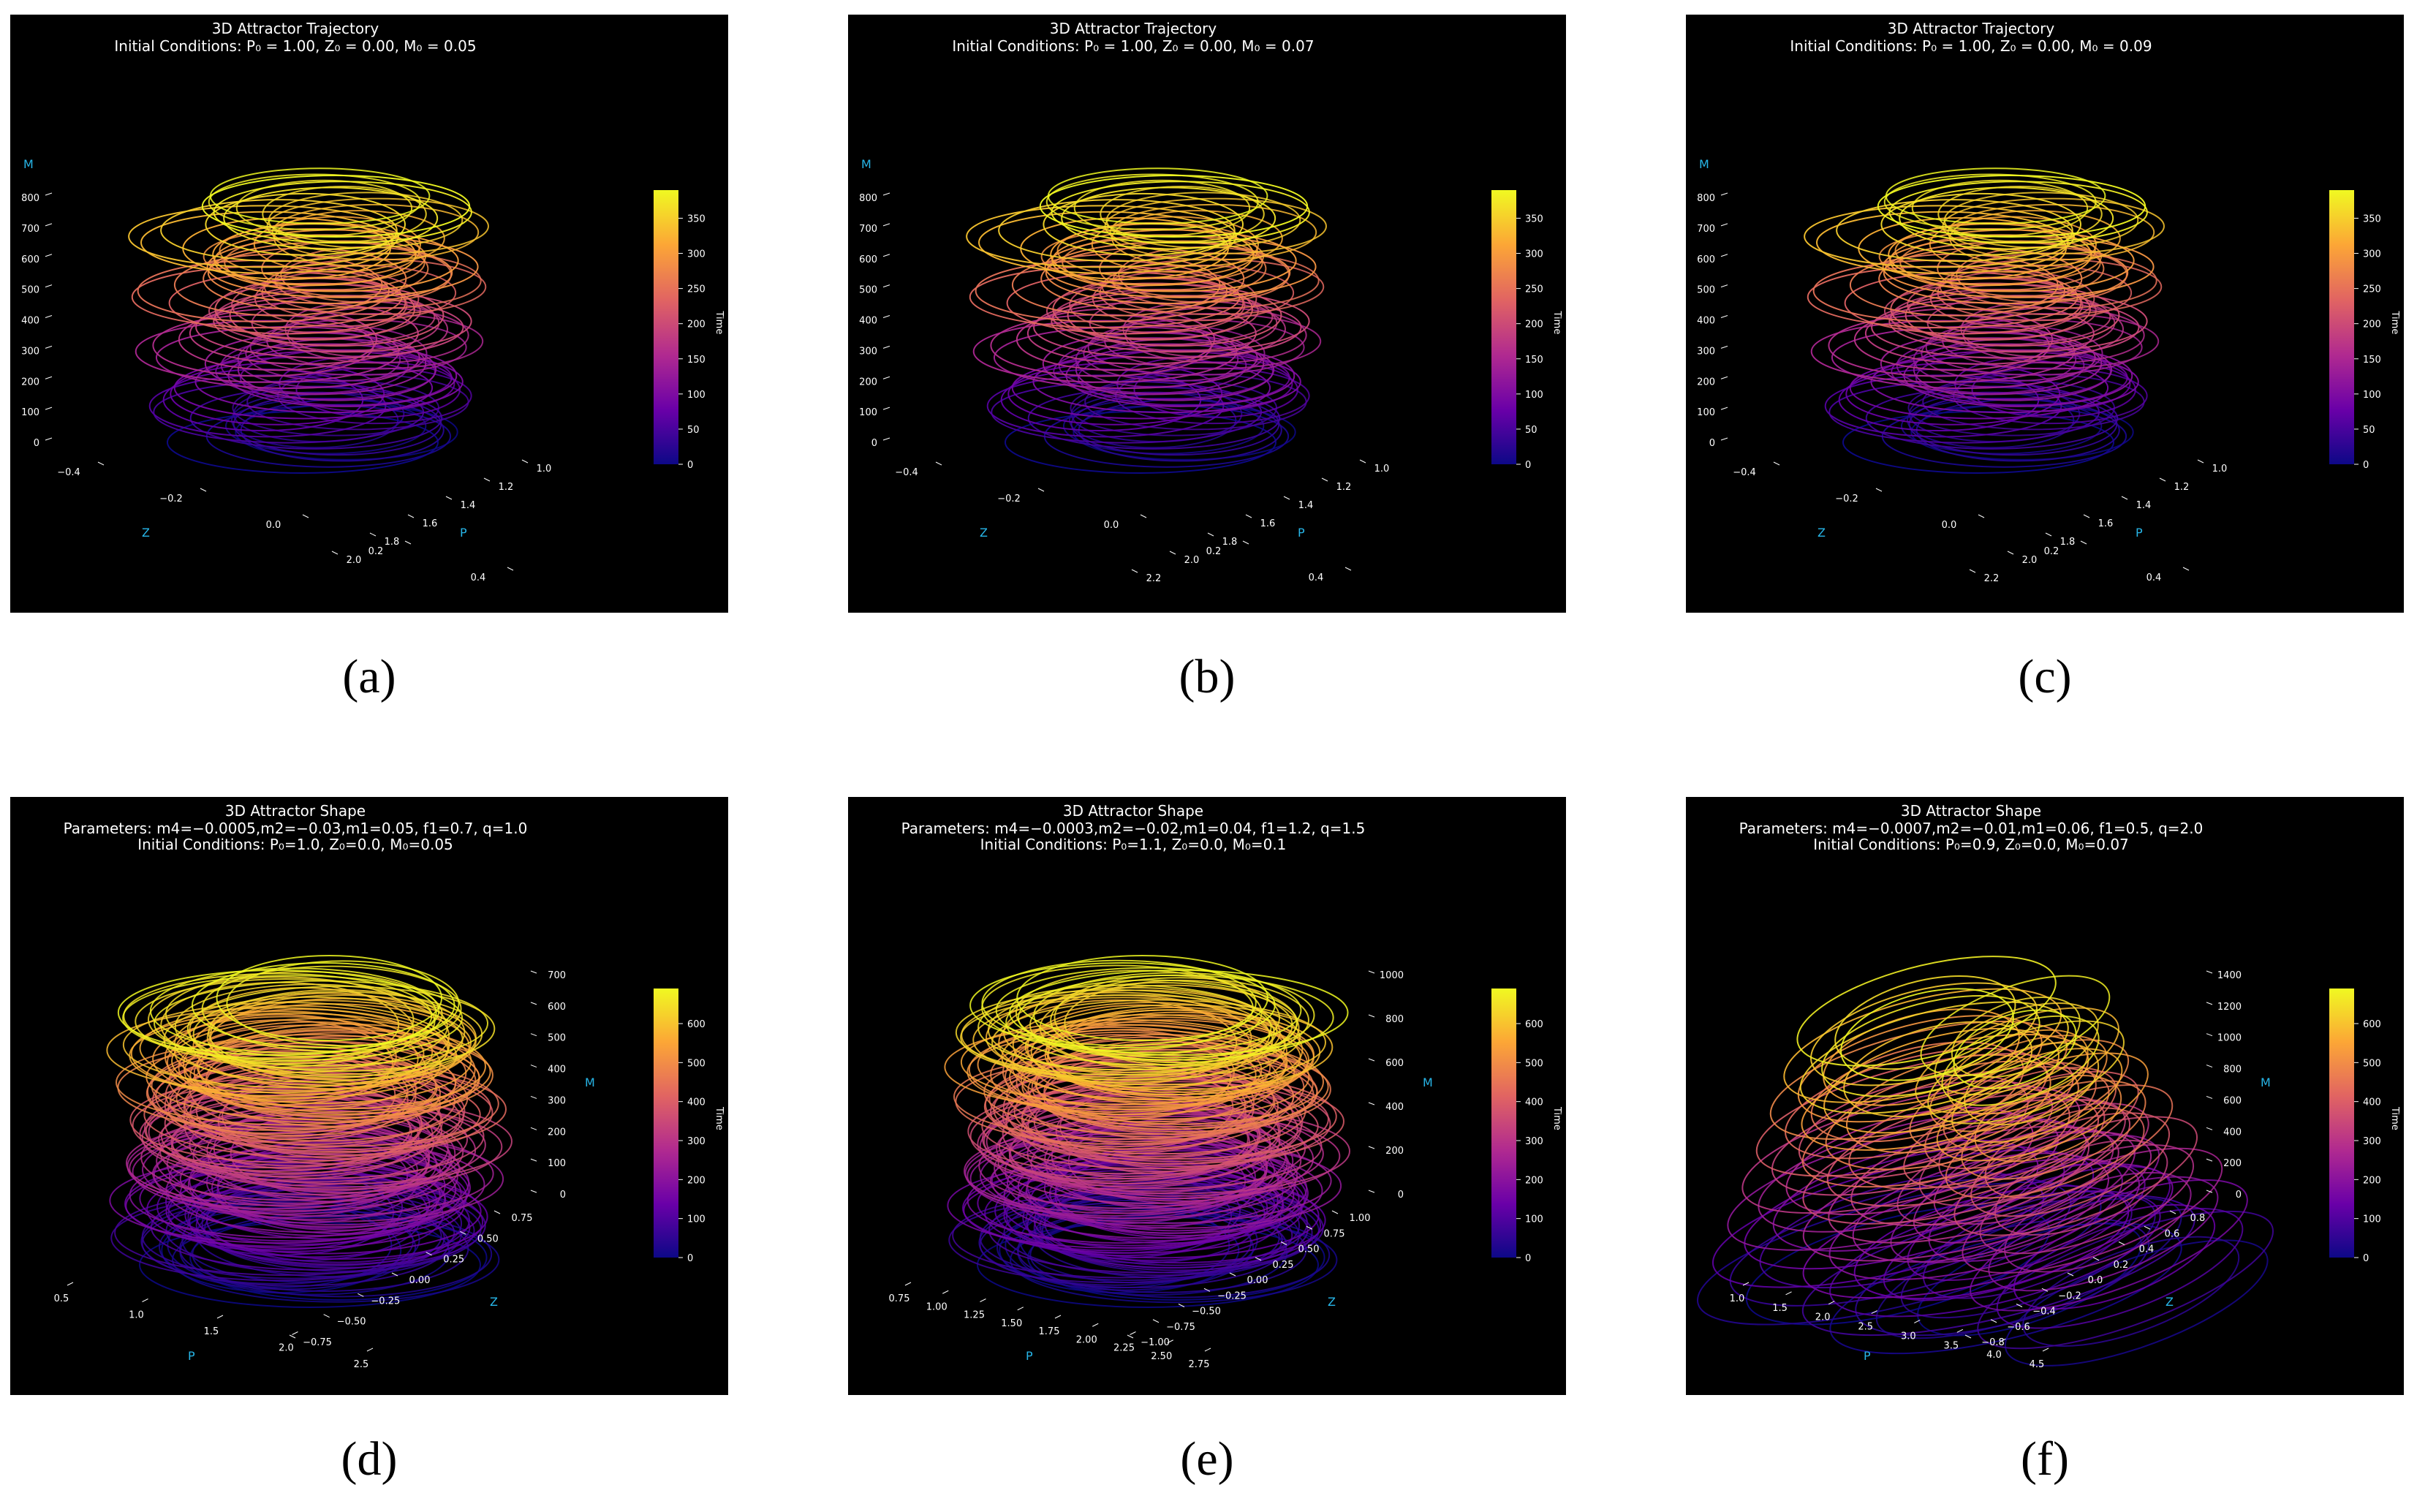 This screenshot has height=1512, width=2417. I want to click on z-tick-label: 0.25, so click(453, 1260).